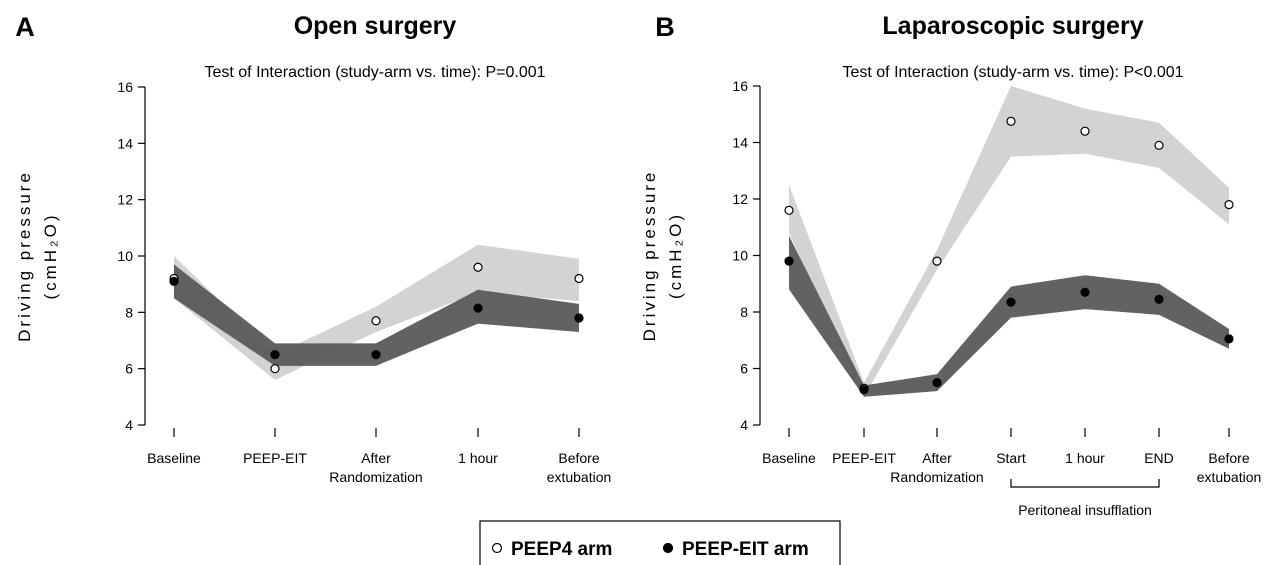  I want to click on chart-title: Open surgery, so click(375, 26).